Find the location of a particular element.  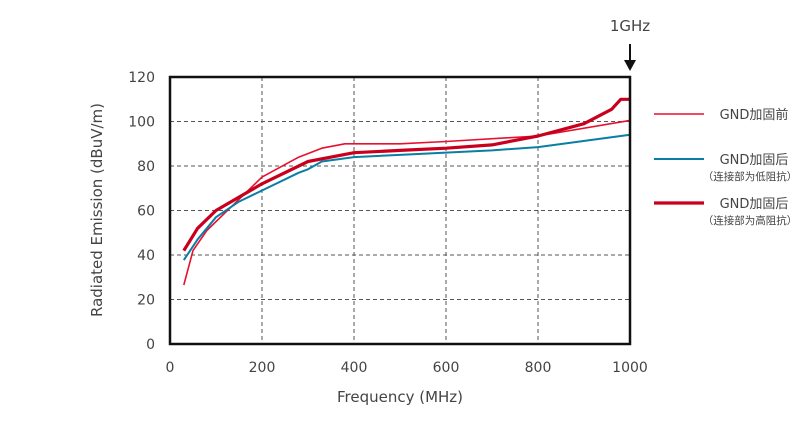

y-tick-label: 80 is located at coordinates (146, 167).